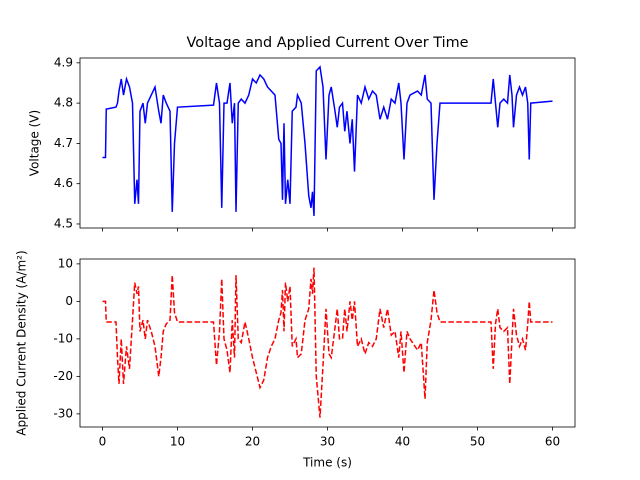 This screenshot has height=480, width=640. Describe the element at coordinates (69, 301) in the screenshot. I see `y-tick-label: 0` at that location.